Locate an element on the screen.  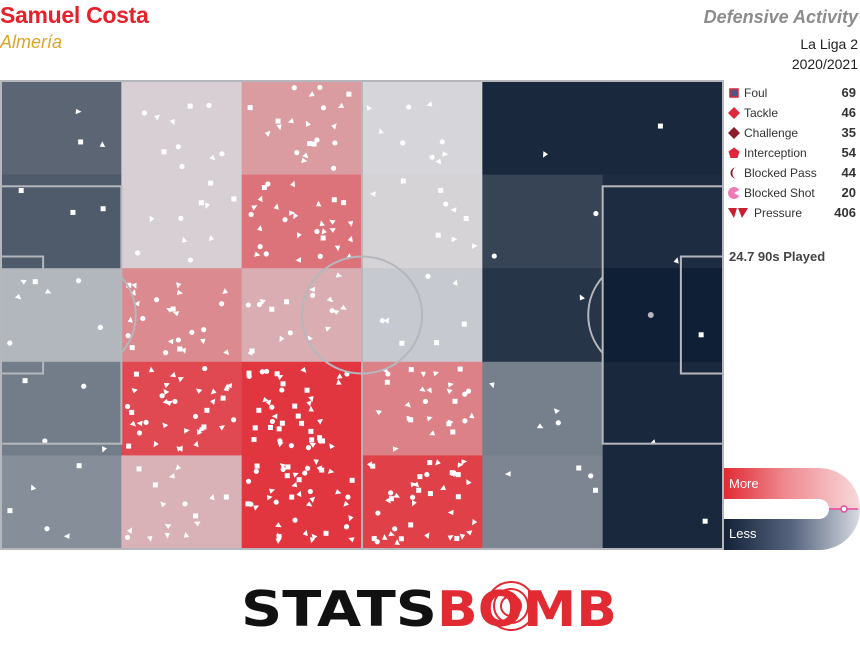
legend-count: 54 is located at coordinates (848, 152).